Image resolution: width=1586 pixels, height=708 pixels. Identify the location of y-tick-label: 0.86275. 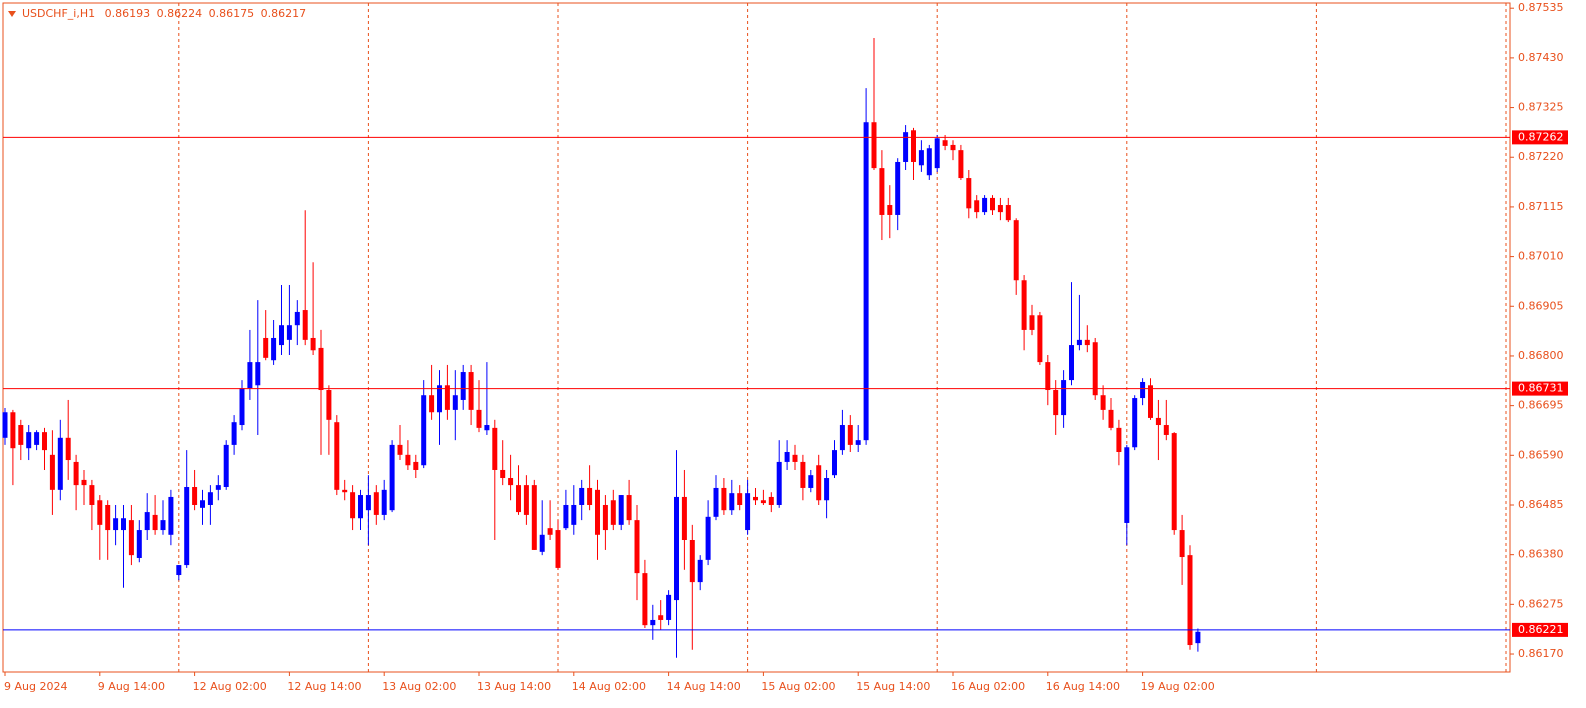
(1541, 603).